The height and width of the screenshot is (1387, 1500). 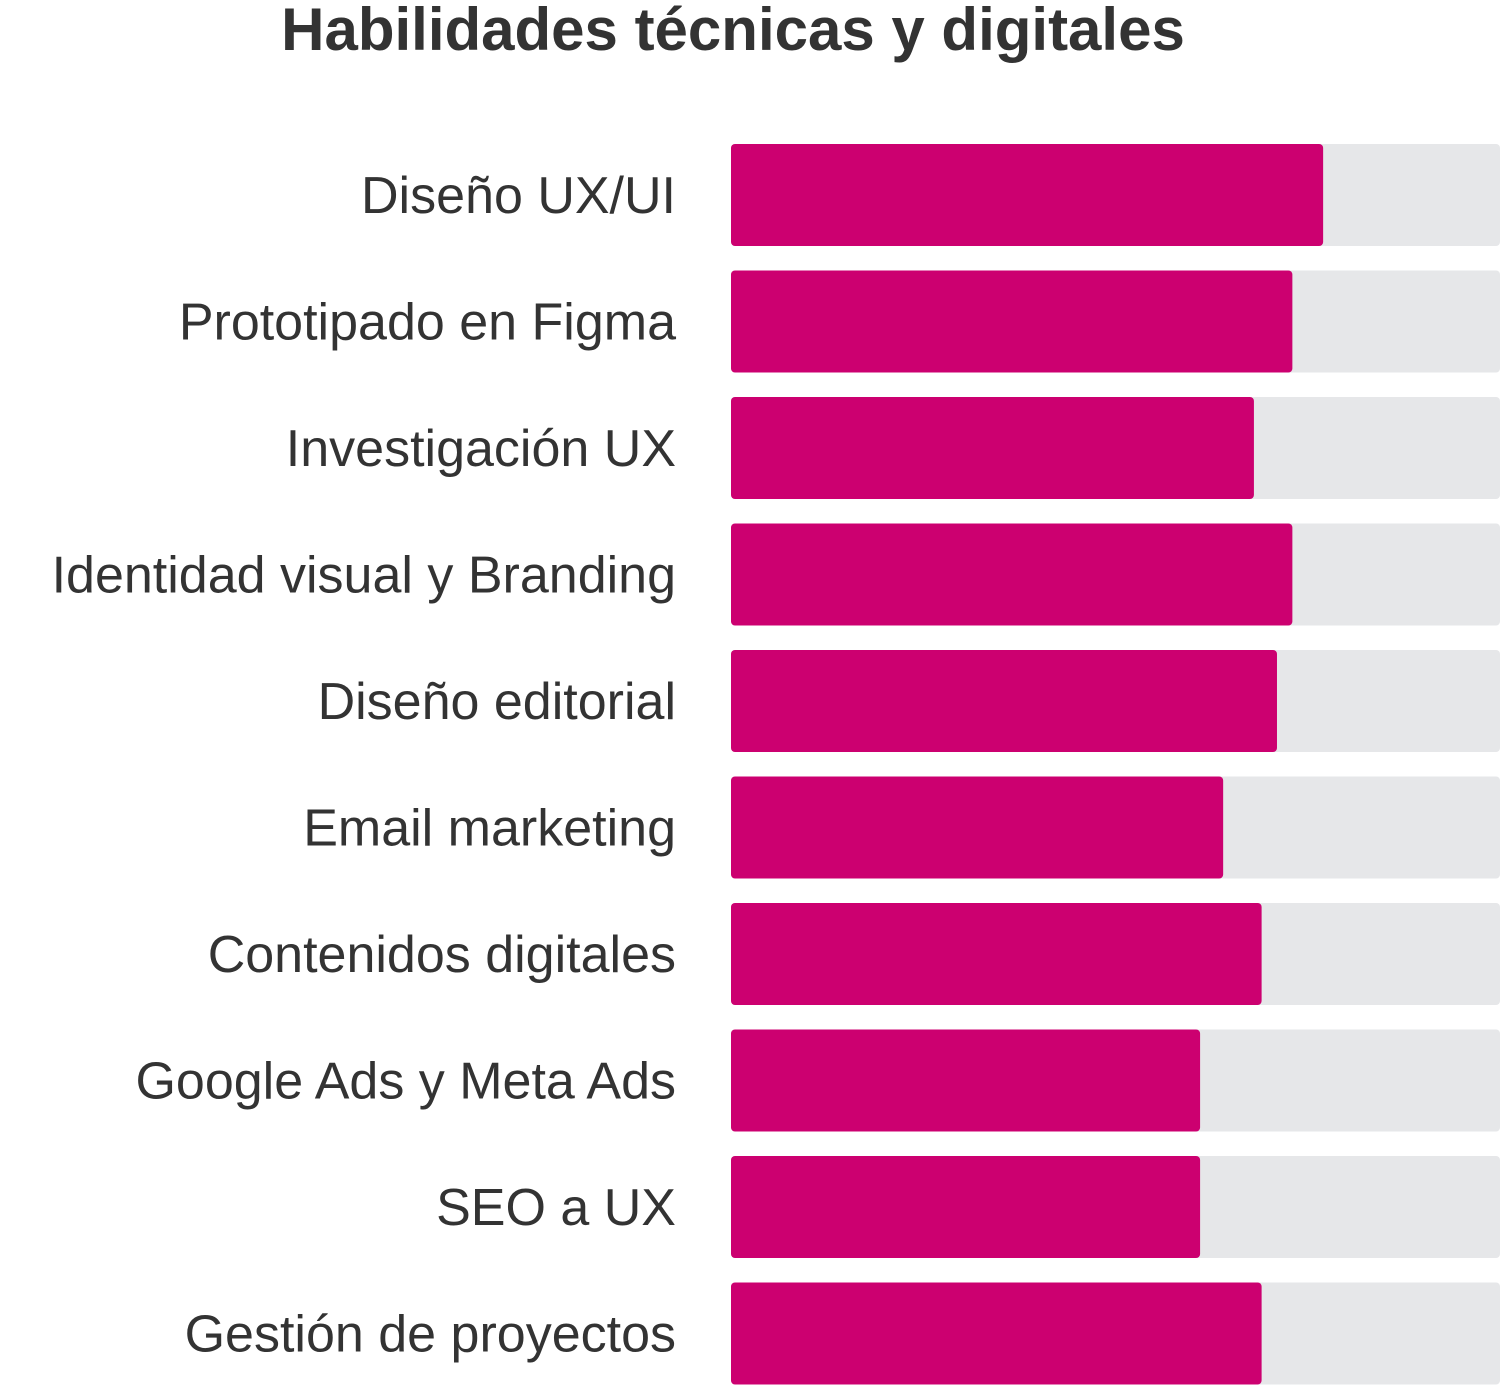 I want to click on category-label: Prototipado en Figma, so click(x=427, y=323).